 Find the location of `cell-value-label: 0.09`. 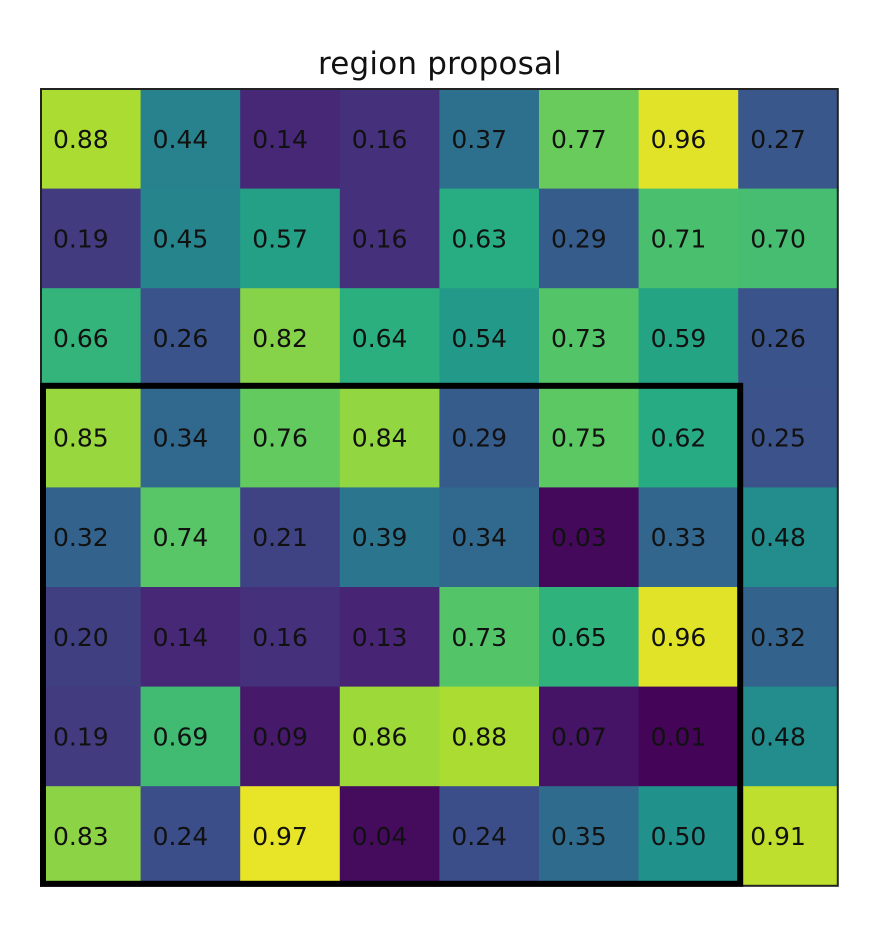

cell-value-label: 0.09 is located at coordinates (280, 736).